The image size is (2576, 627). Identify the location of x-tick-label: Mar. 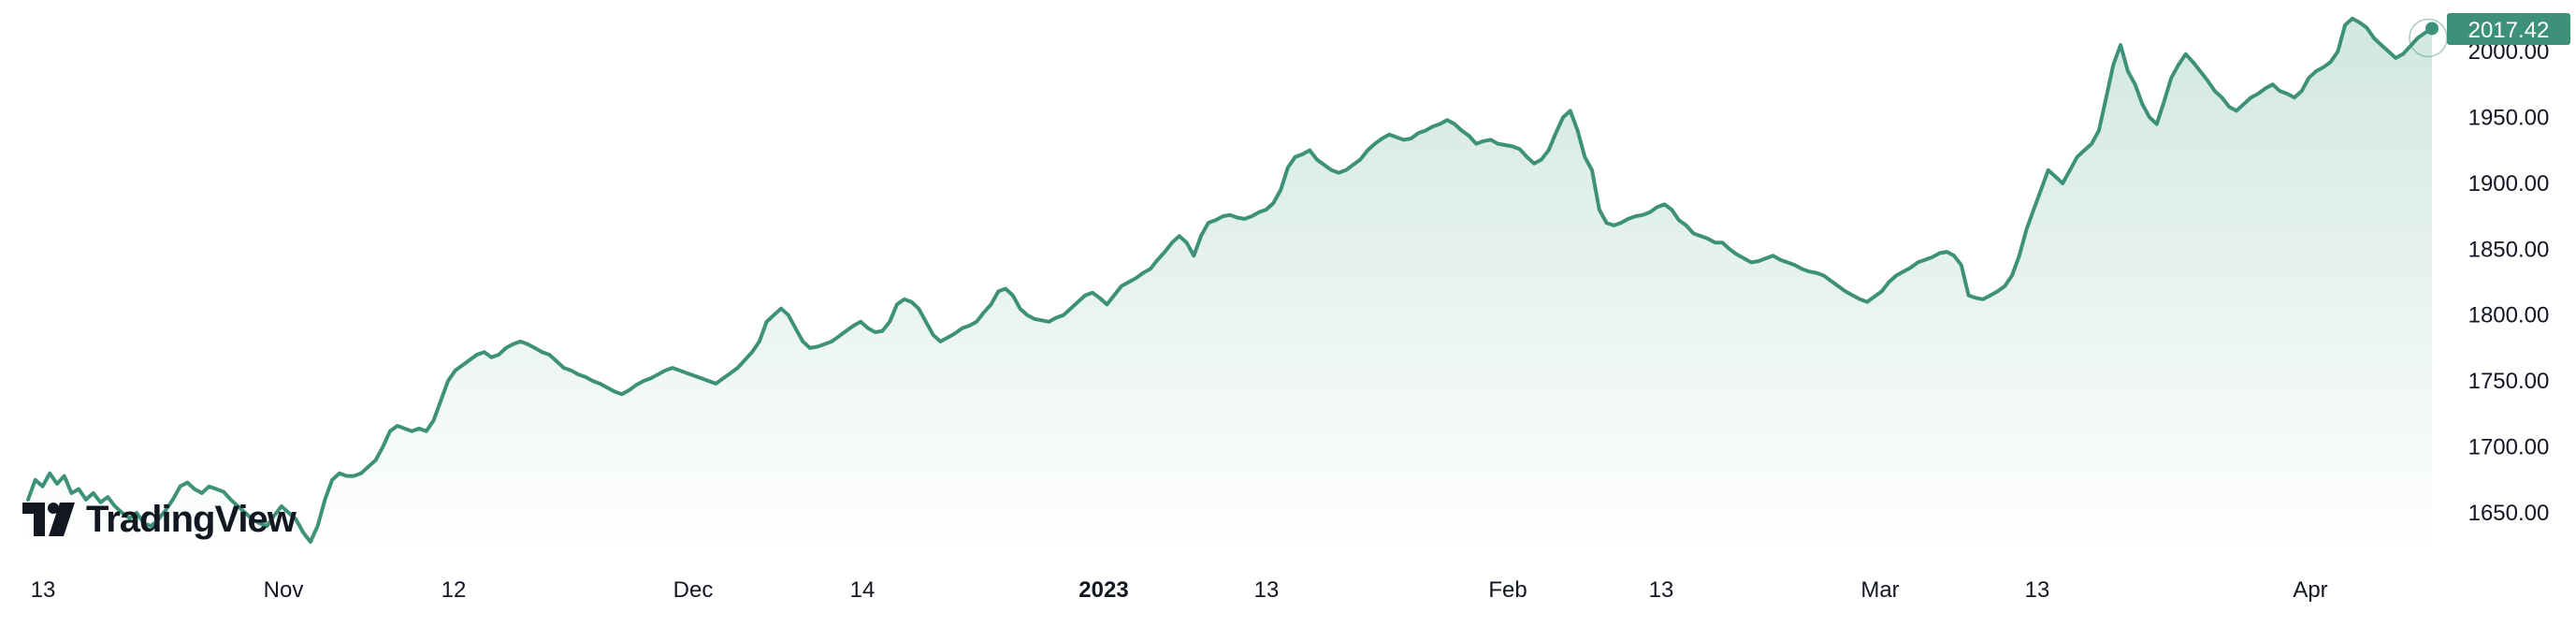
(1880, 590).